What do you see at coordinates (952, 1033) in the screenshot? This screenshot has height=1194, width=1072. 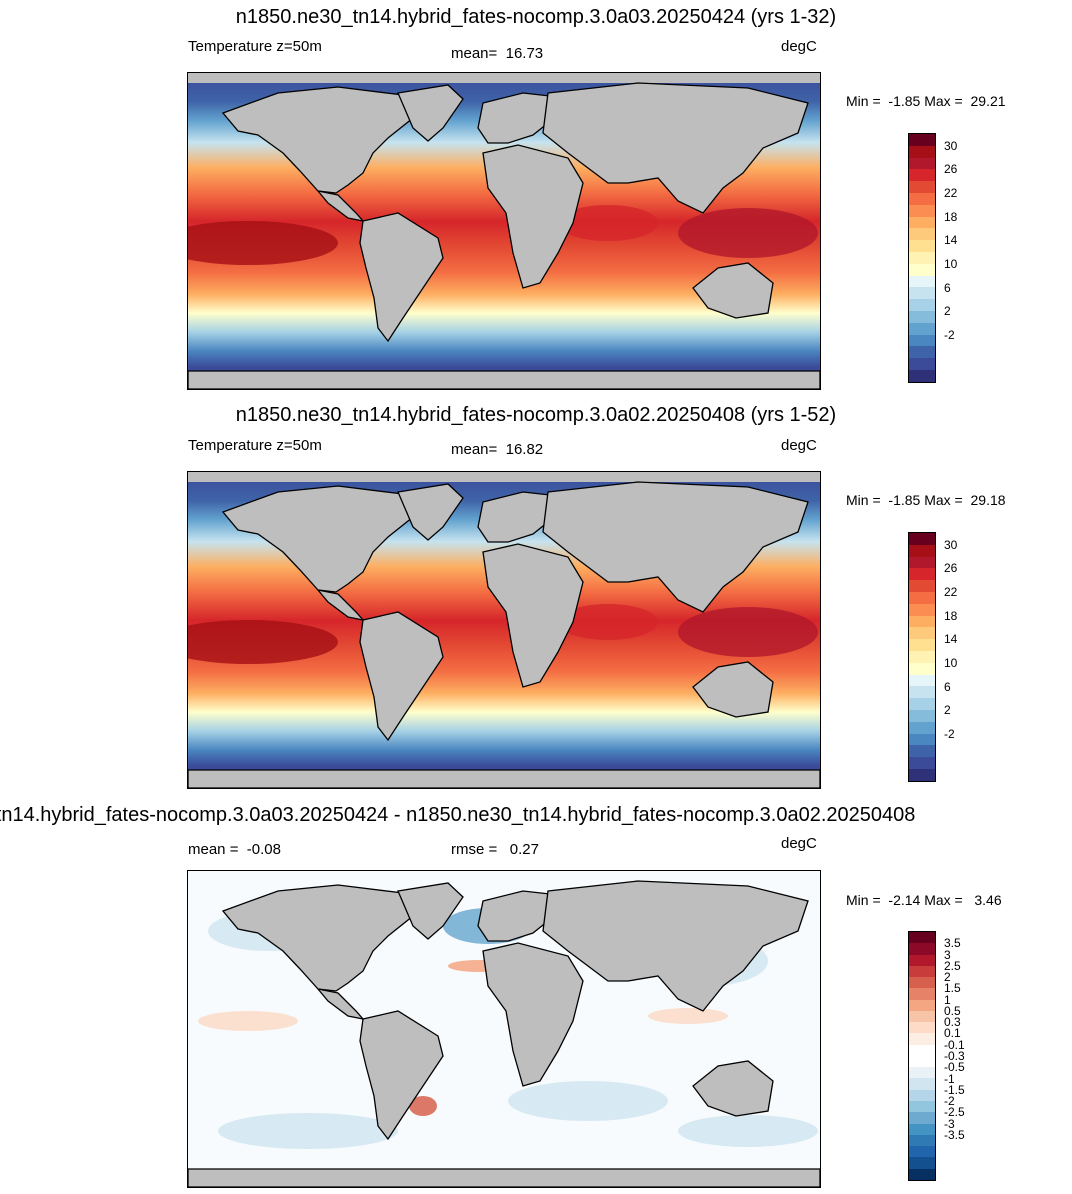 I see `colorbar-tick-label: 0.1` at bounding box center [952, 1033].